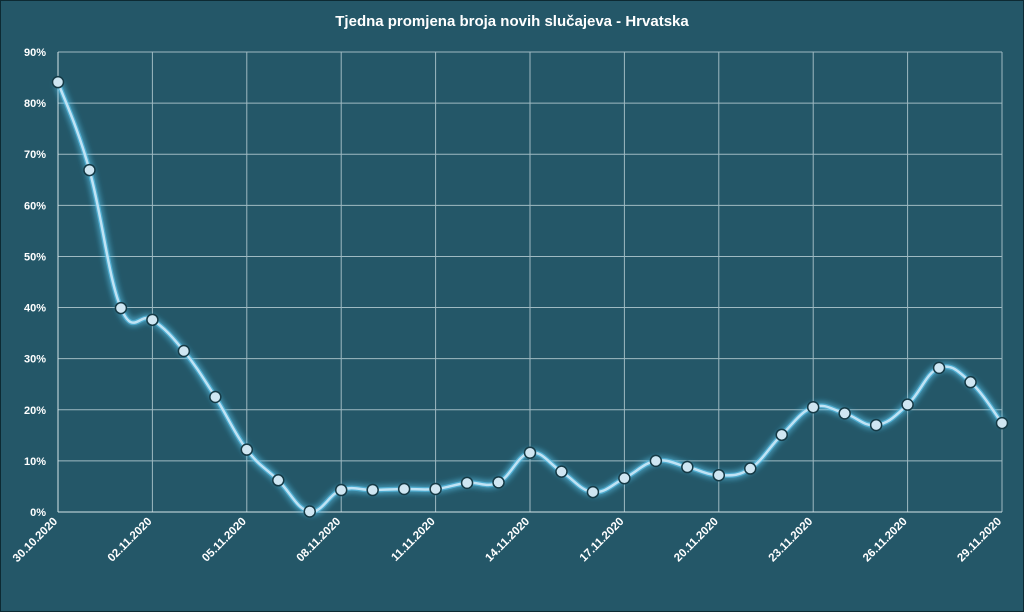  What do you see at coordinates (885, 540) in the screenshot?
I see `x-tick-label: 26.11.2020` at bounding box center [885, 540].